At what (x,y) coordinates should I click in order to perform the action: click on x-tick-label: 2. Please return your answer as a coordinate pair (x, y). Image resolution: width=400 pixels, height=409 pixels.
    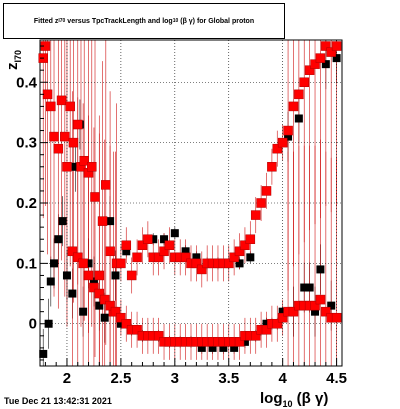
    Looking at the image, I should click on (67, 378).